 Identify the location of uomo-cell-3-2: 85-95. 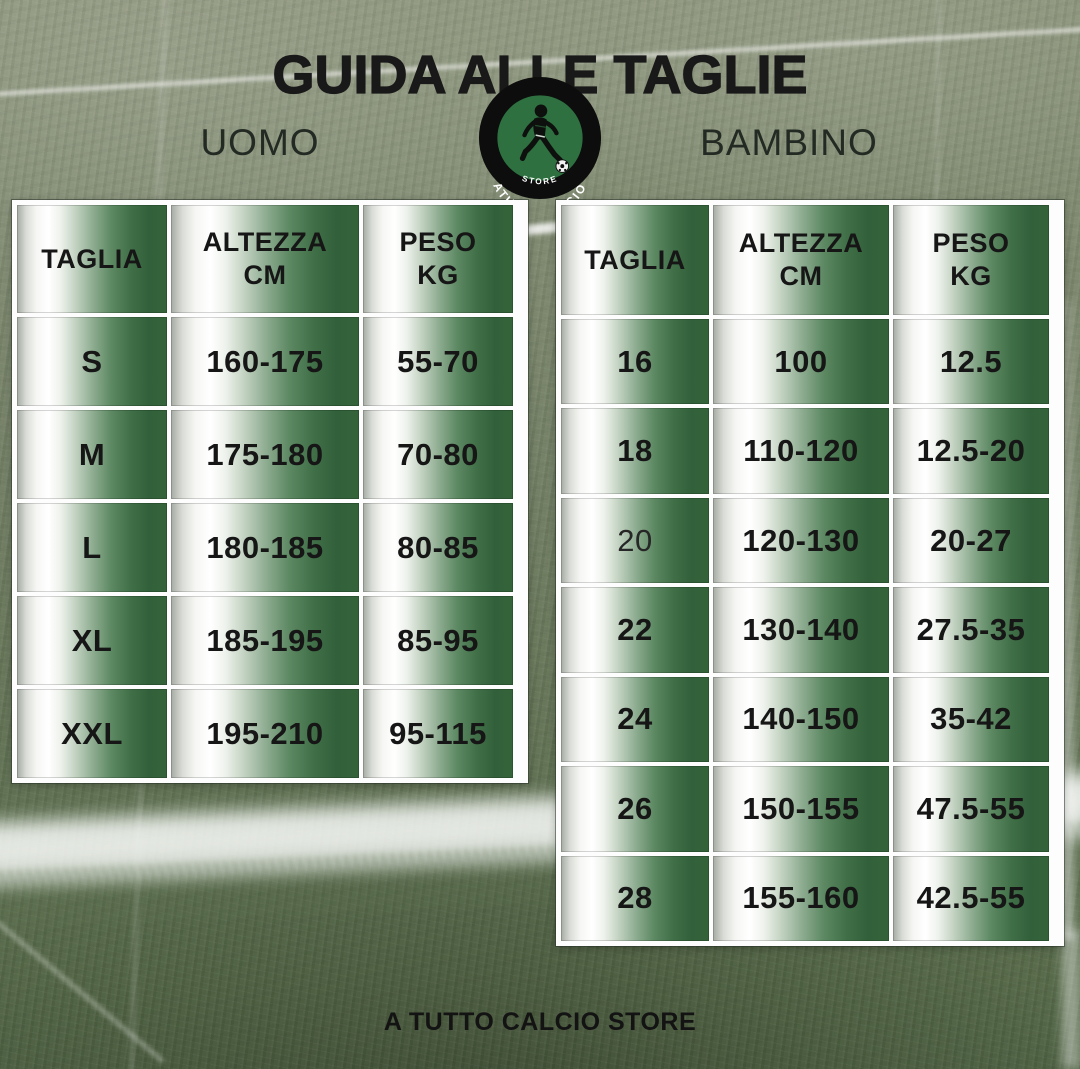
(438, 640).